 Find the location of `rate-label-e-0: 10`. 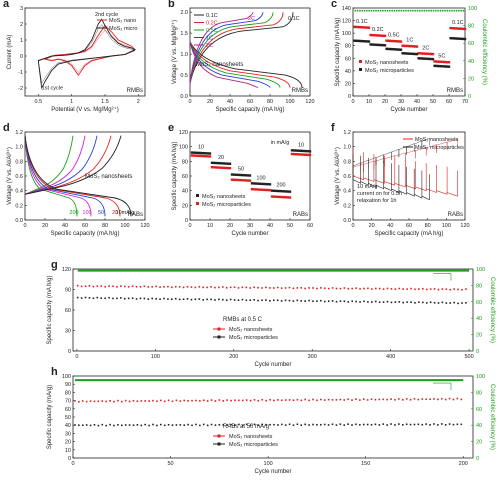

rate-label-e-0: 10 is located at coordinates (201, 148).